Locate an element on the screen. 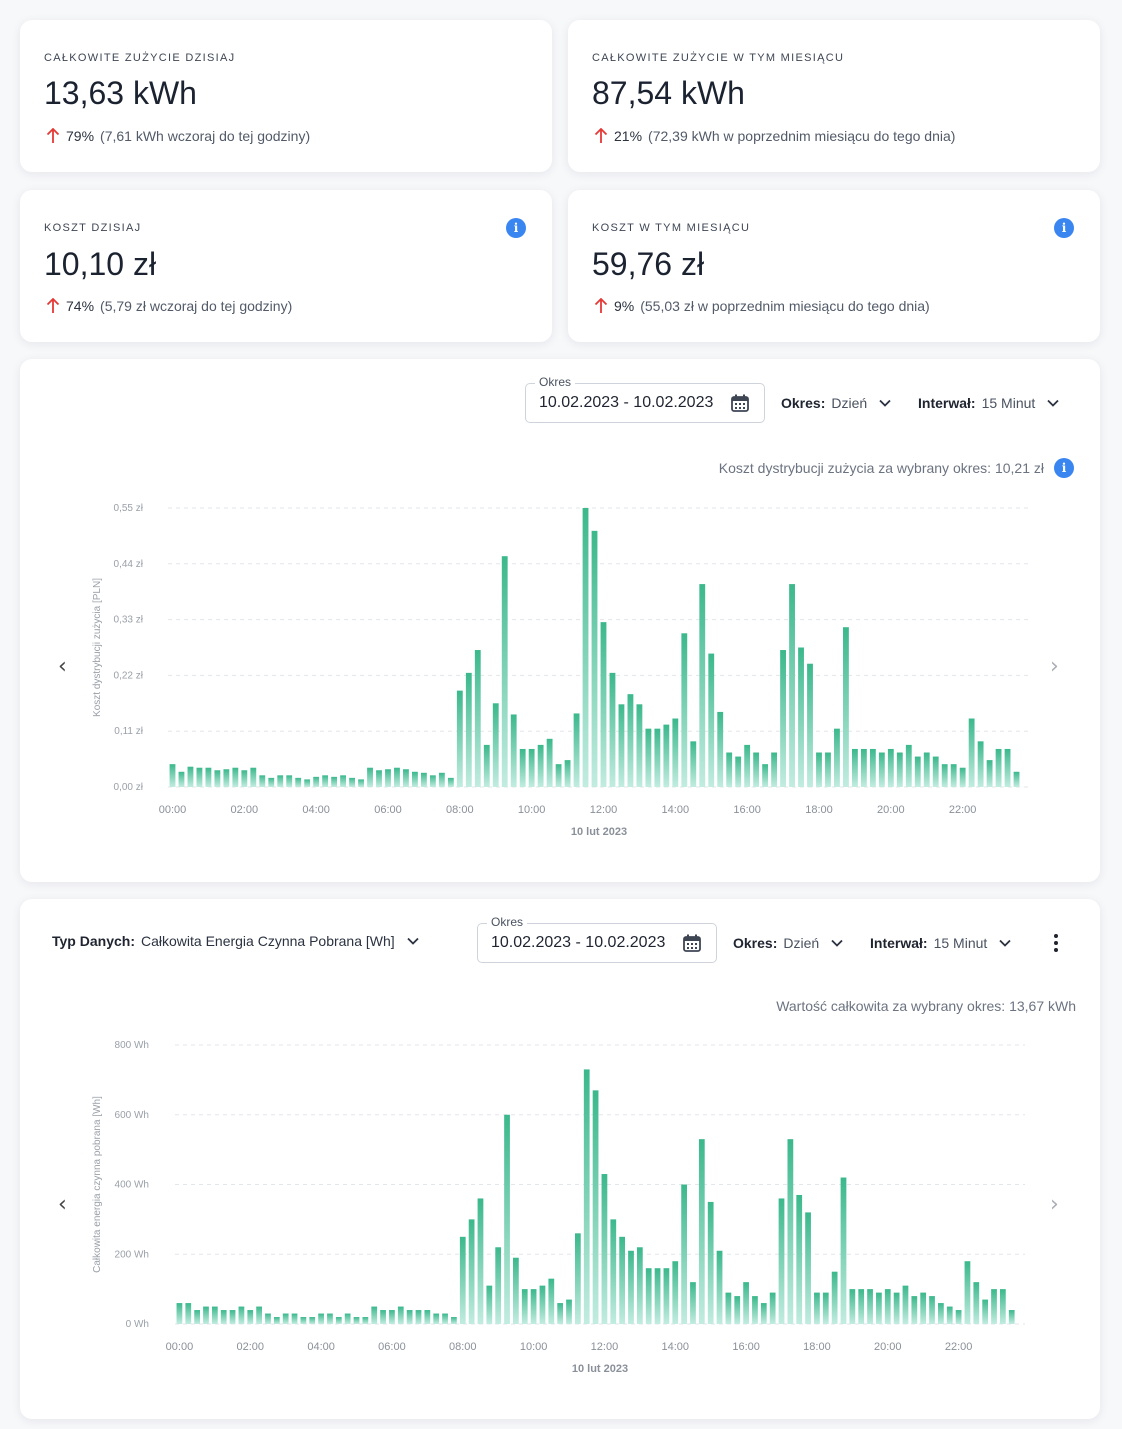  chevron-right-icon: › is located at coordinates (1054, 1204).